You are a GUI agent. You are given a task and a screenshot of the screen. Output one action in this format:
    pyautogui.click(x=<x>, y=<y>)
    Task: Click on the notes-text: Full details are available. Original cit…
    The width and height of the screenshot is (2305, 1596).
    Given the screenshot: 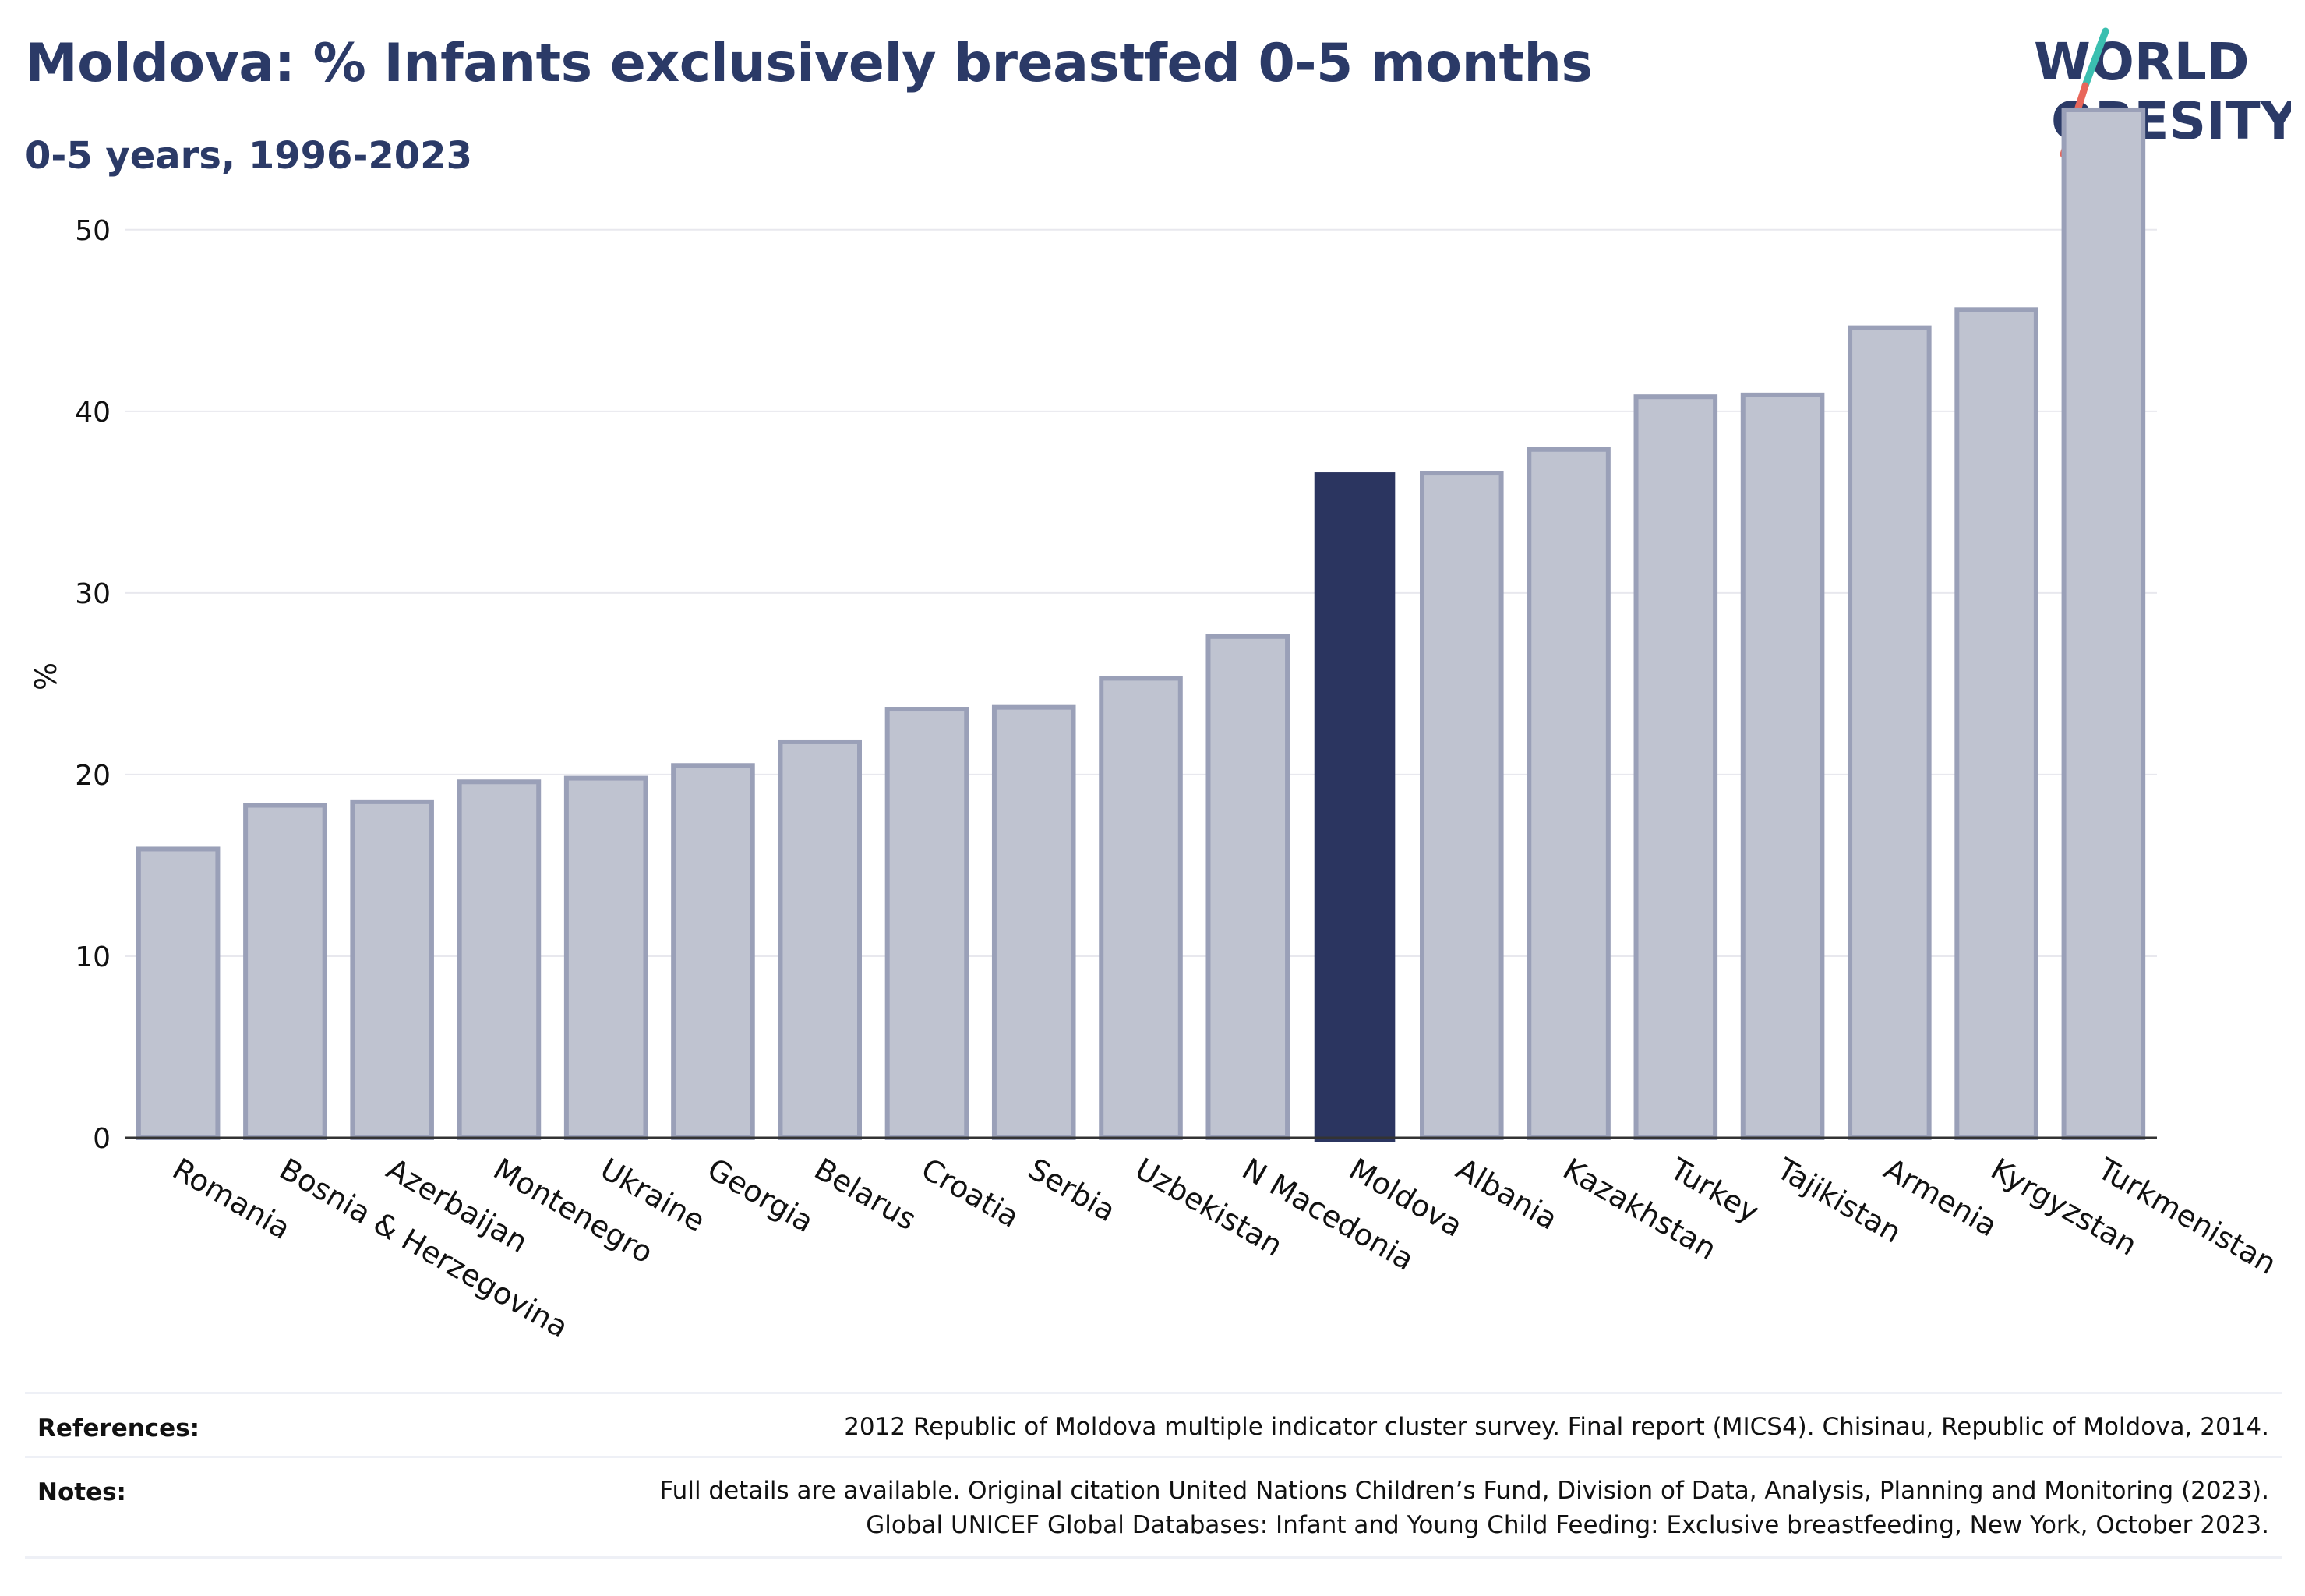 What is the action you would take?
    pyautogui.click(x=1464, y=1508)
    